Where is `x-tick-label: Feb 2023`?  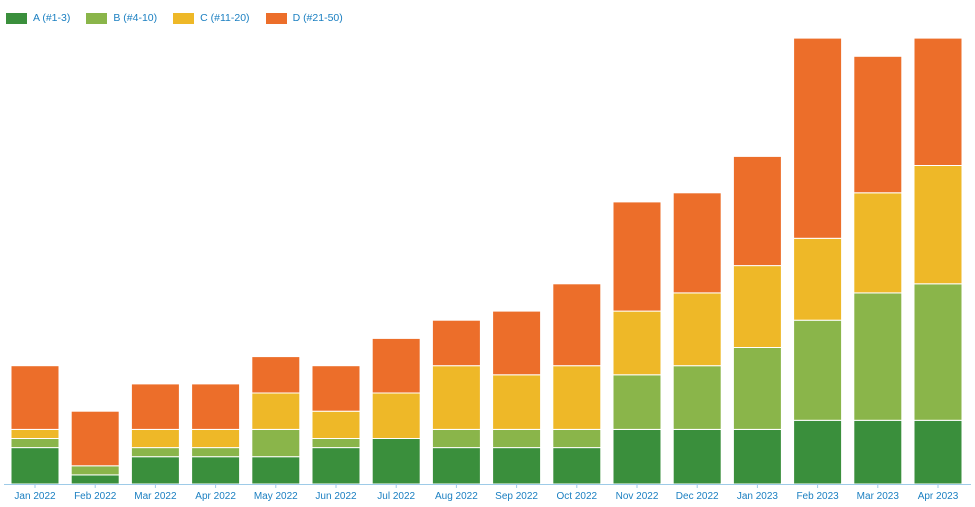 x-tick-label: Feb 2023 is located at coordinates (817, 496).